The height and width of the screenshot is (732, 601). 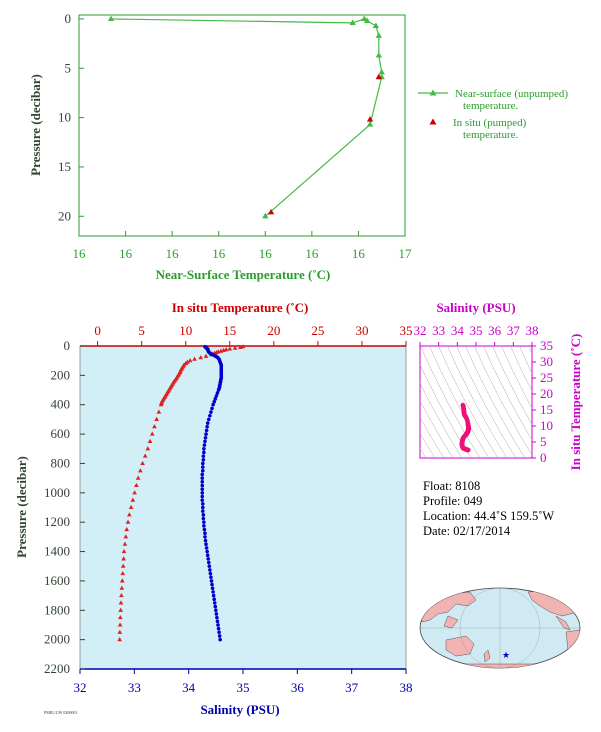 I want to click on ts-temp-tick-label: 10, so click(x=546, y=425).